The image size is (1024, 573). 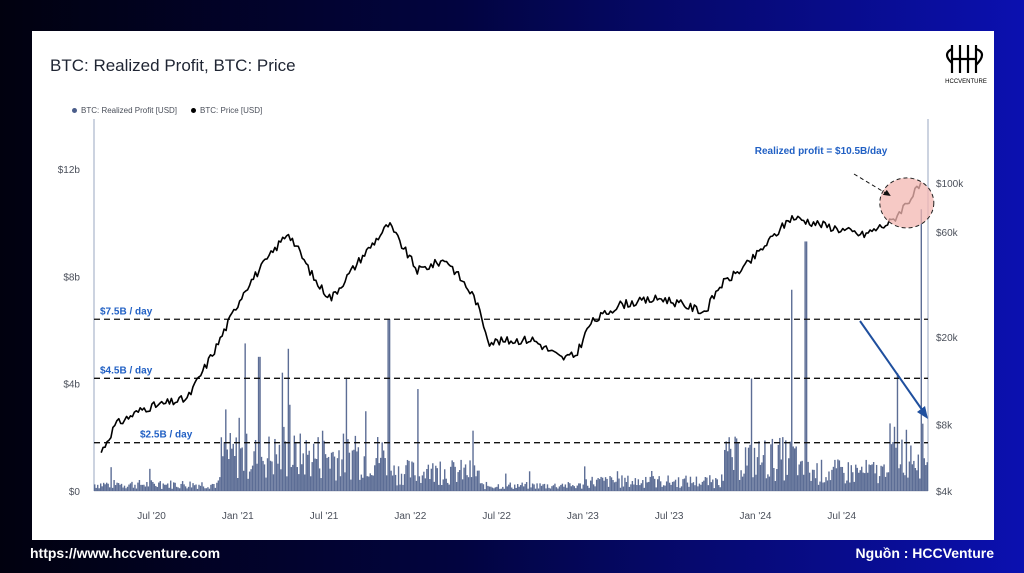 I want to click on footer-url: https://www.hccventure.com, so click(x=125, y=553).